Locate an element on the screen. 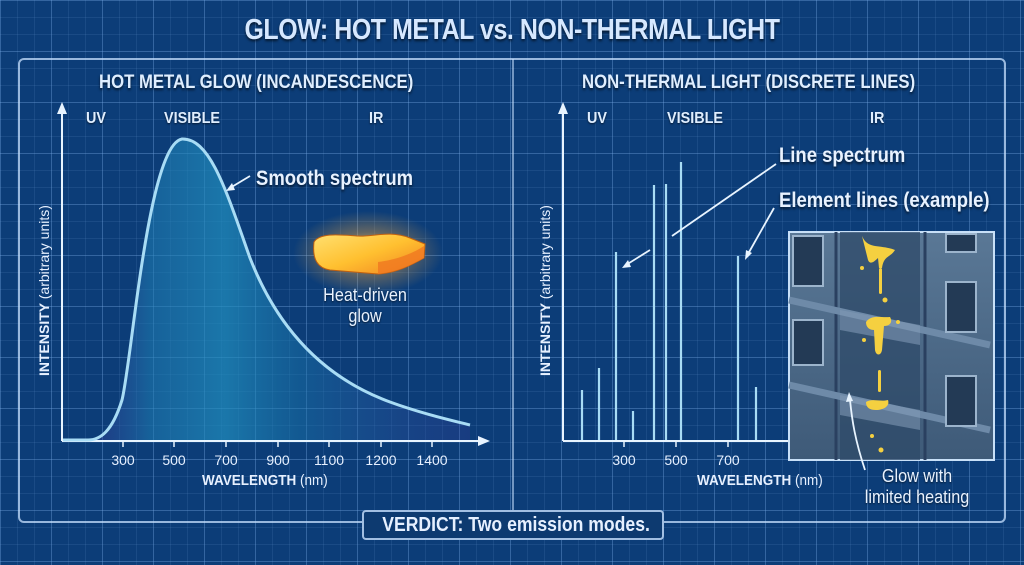  left-band-uv: UV is located at coordinates (96, 118).